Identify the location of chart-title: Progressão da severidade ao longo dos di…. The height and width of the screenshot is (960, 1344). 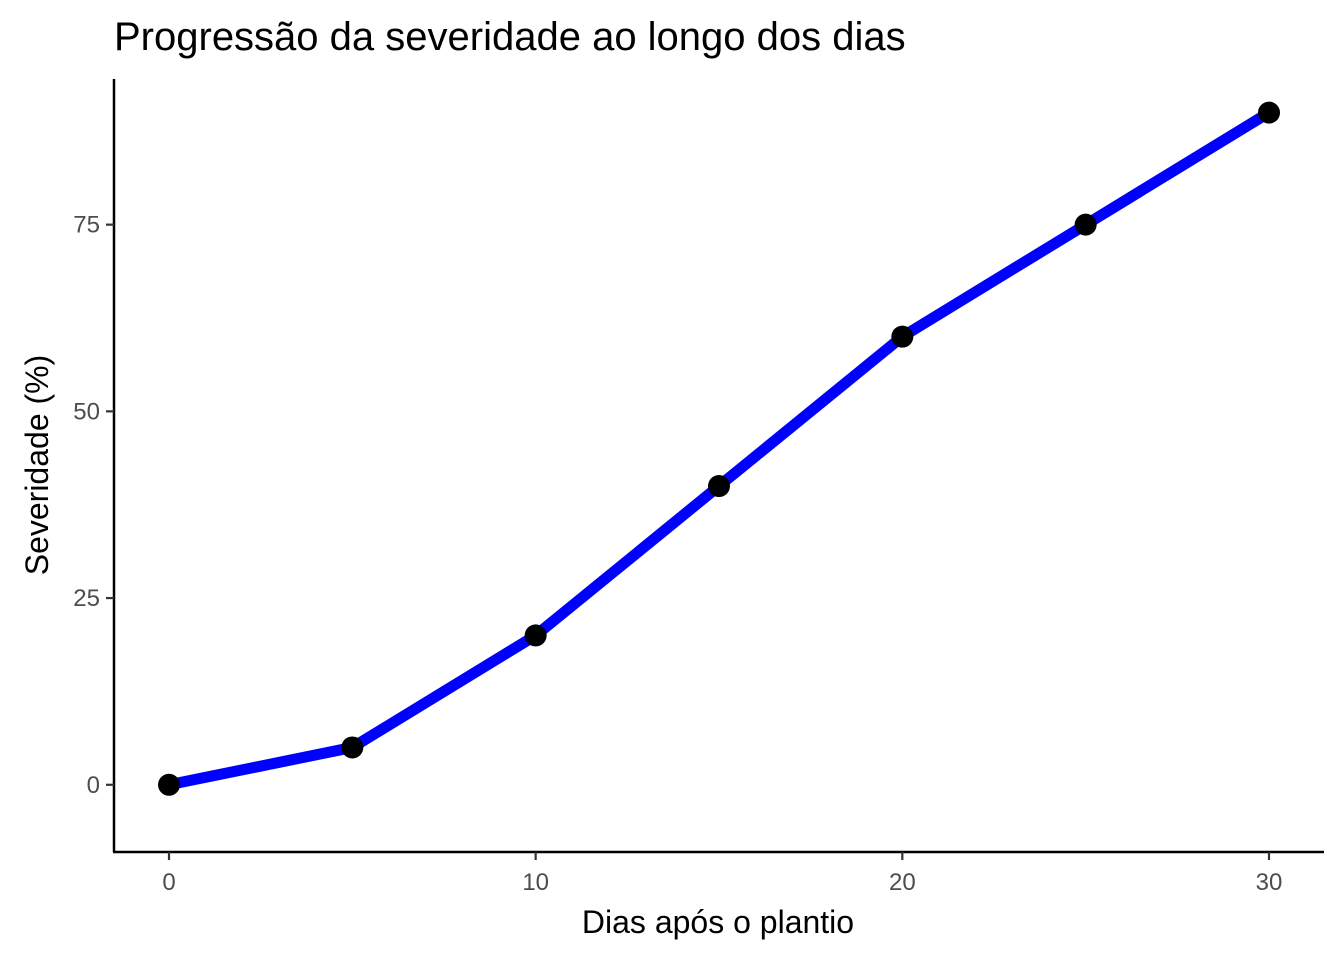
(510, 37).